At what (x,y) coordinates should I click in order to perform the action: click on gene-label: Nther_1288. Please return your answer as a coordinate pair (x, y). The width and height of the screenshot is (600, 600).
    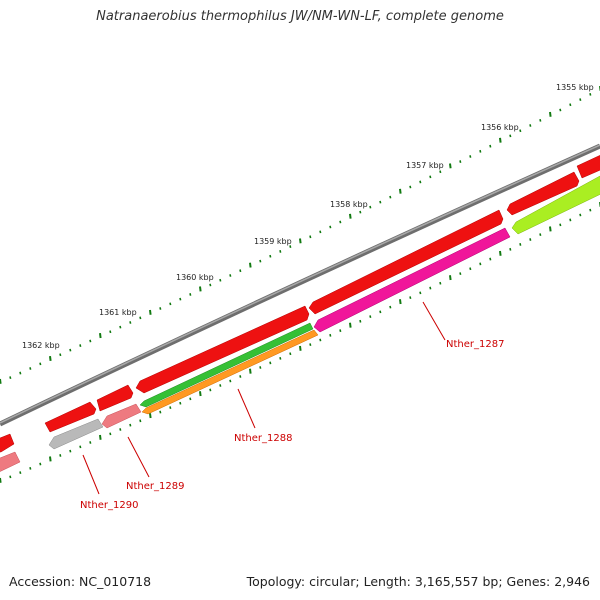
    Looking at the image, I should click on (263, 438).